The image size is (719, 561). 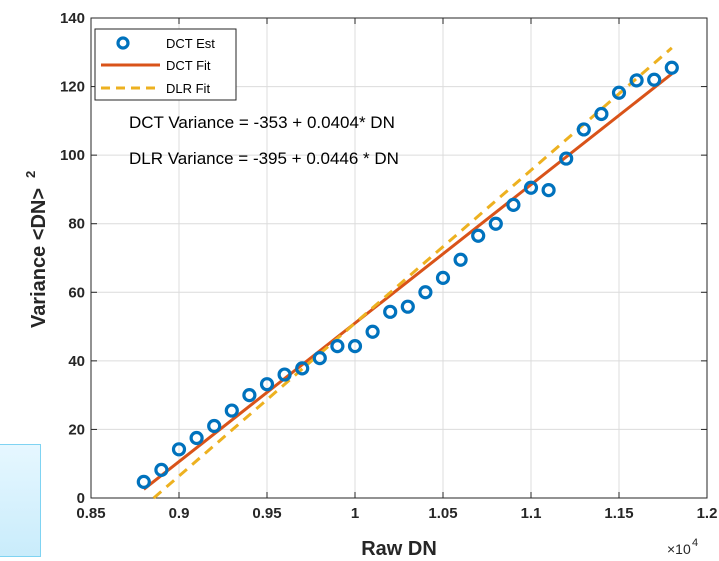 I want to click on x-tick-label: 1.1, so click(x=531, y=513).